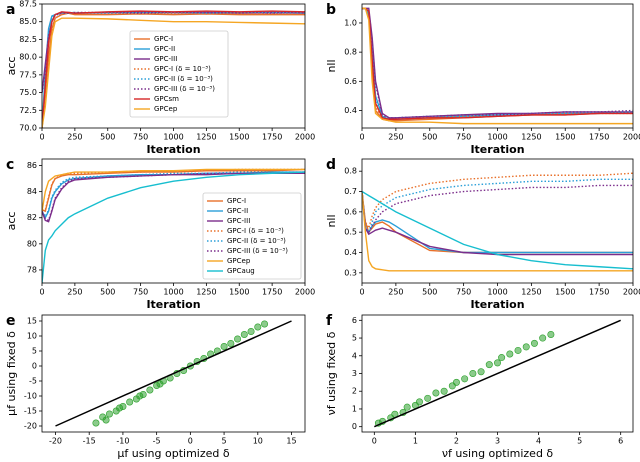 The image size is (640, 462). I want to click on y-tick-label: 0.6, so click(350, 81).